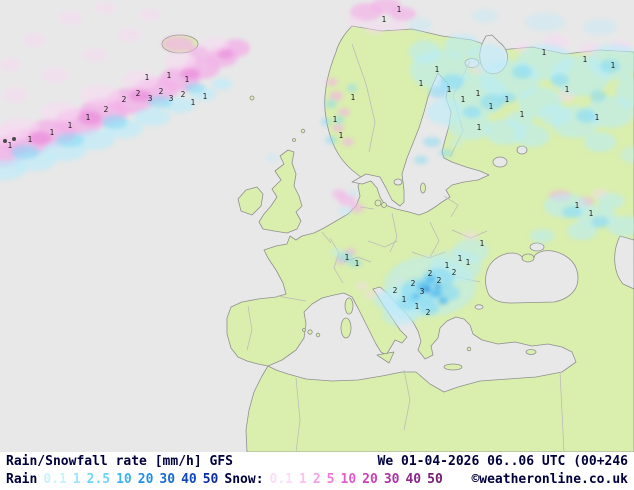 The height and width of the screenshot is (490, 634). I want to click on menorca-island, so click(318, 335).